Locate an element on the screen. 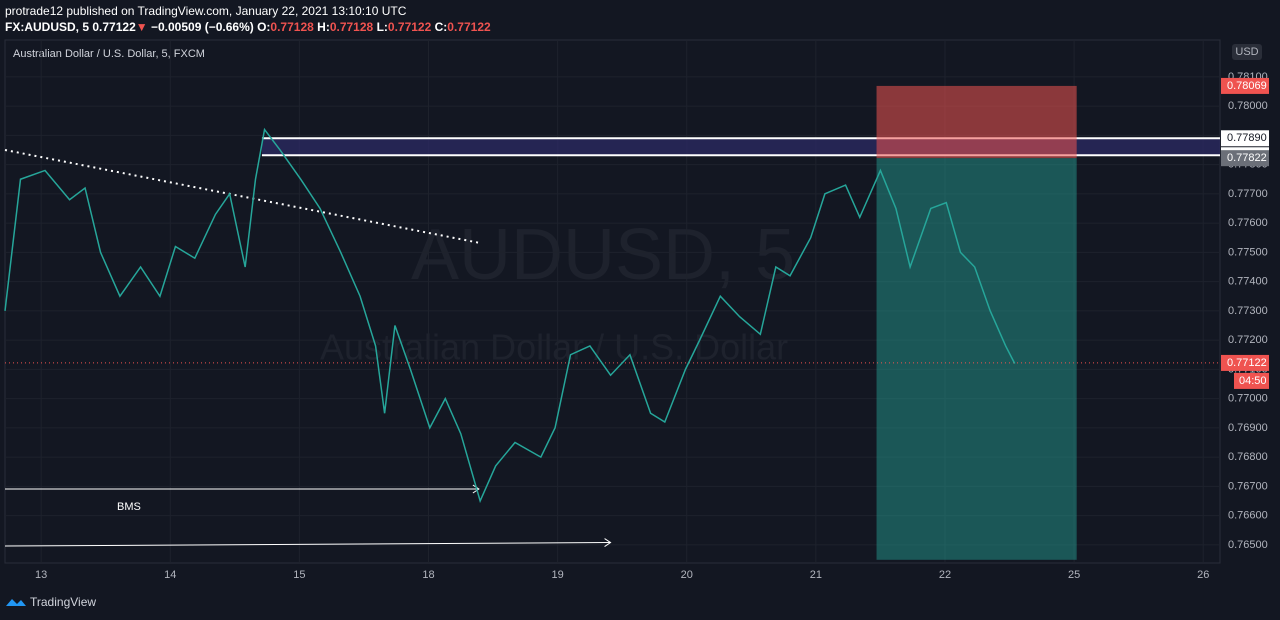 The image size is (1280, 620). c-key: C: is located at coordinates (441, 27).